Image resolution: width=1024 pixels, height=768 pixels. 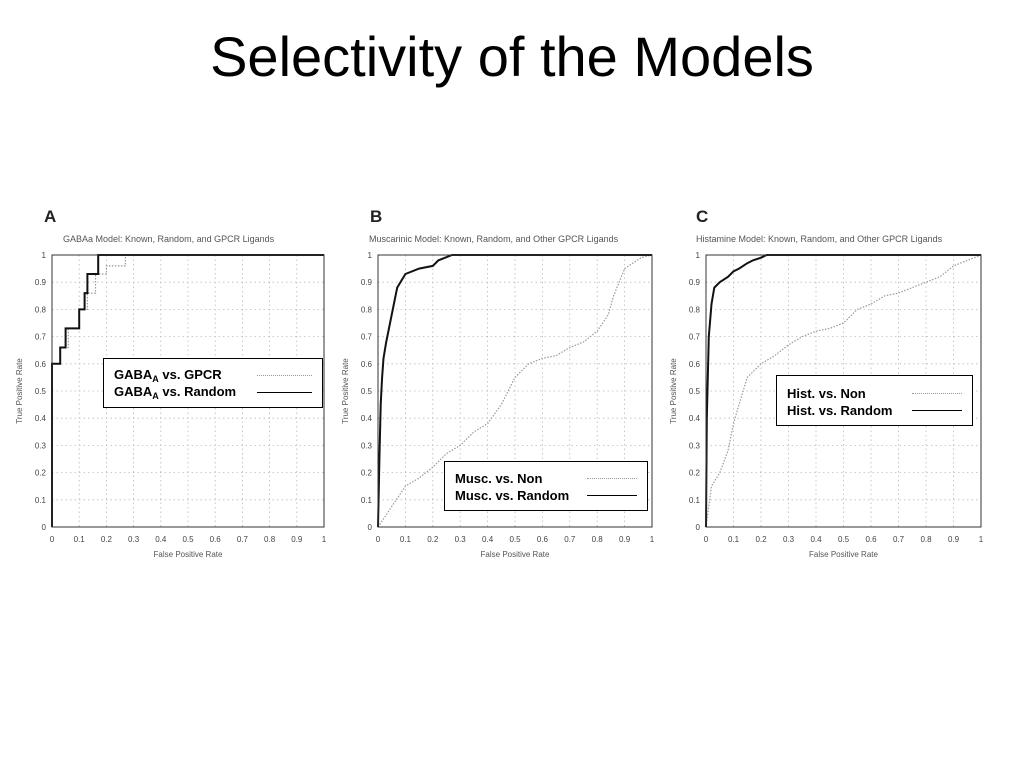 What do you see at coordinates (324, 539) in the screenshot?
I see `panel-a-xtick-label: 1` at bounding box center [324, 539].